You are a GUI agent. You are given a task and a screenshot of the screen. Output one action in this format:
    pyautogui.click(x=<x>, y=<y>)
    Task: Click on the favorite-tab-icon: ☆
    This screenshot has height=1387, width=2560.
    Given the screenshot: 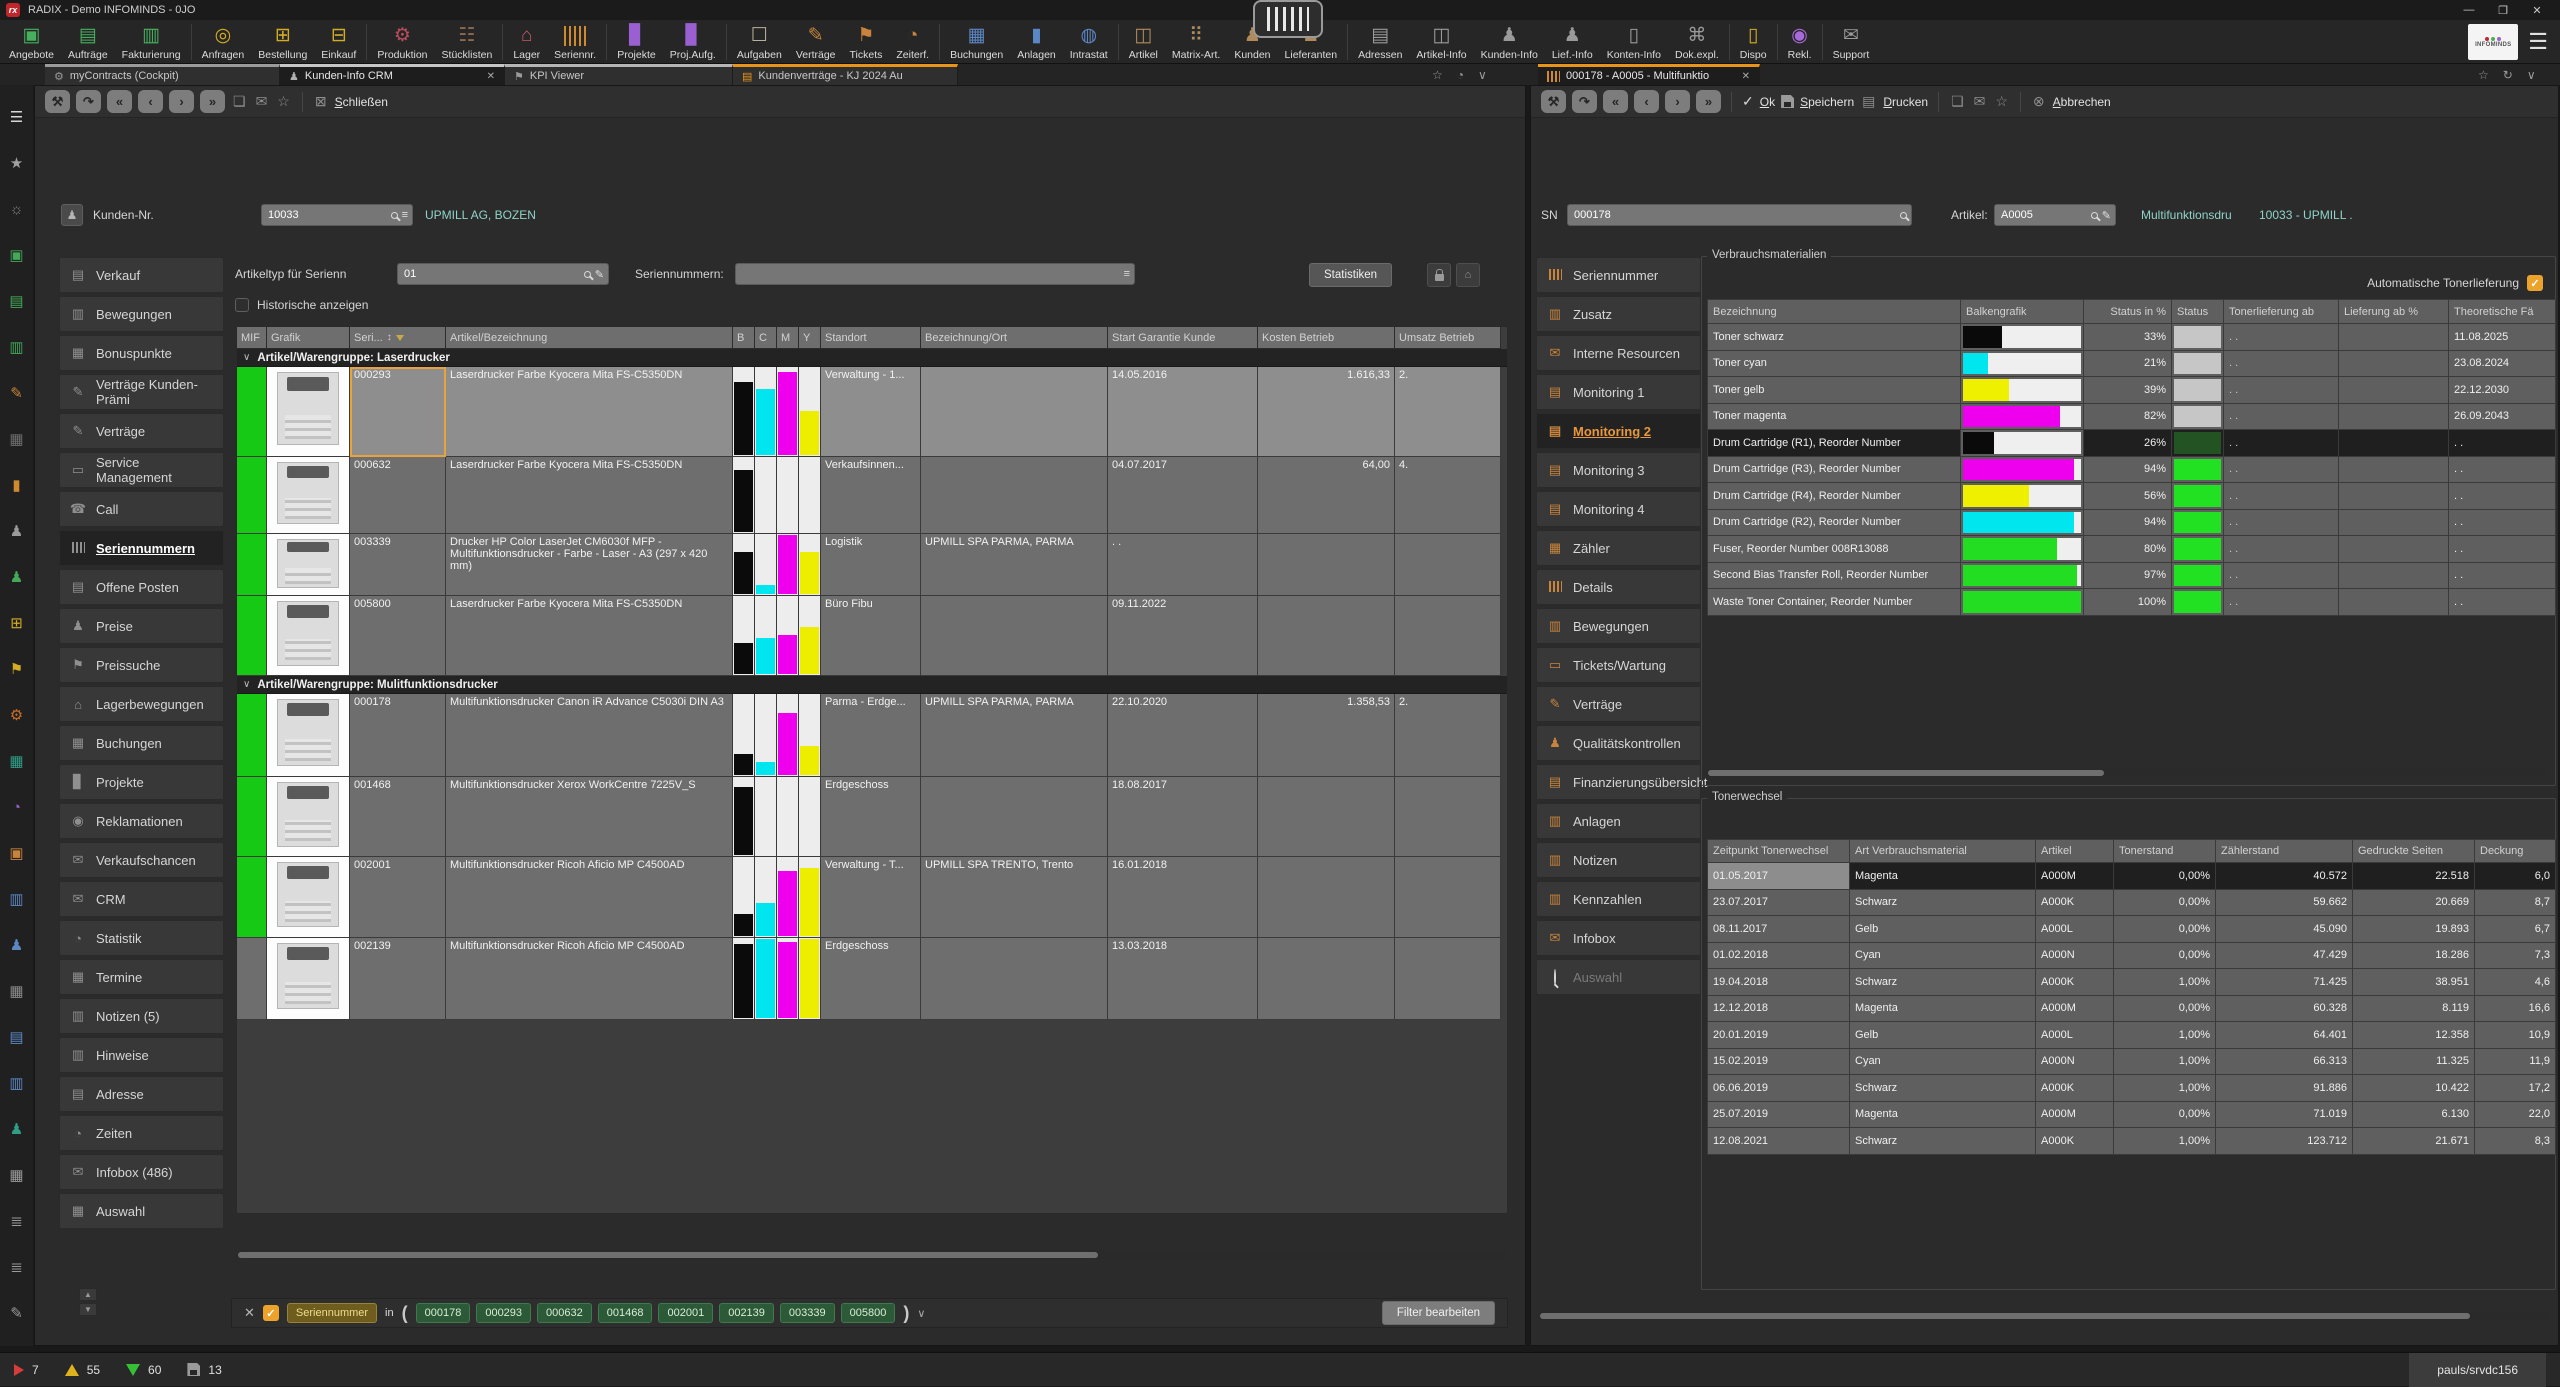 What is the action you would take?
    pyautogui.click(x=1437, y=74)
    